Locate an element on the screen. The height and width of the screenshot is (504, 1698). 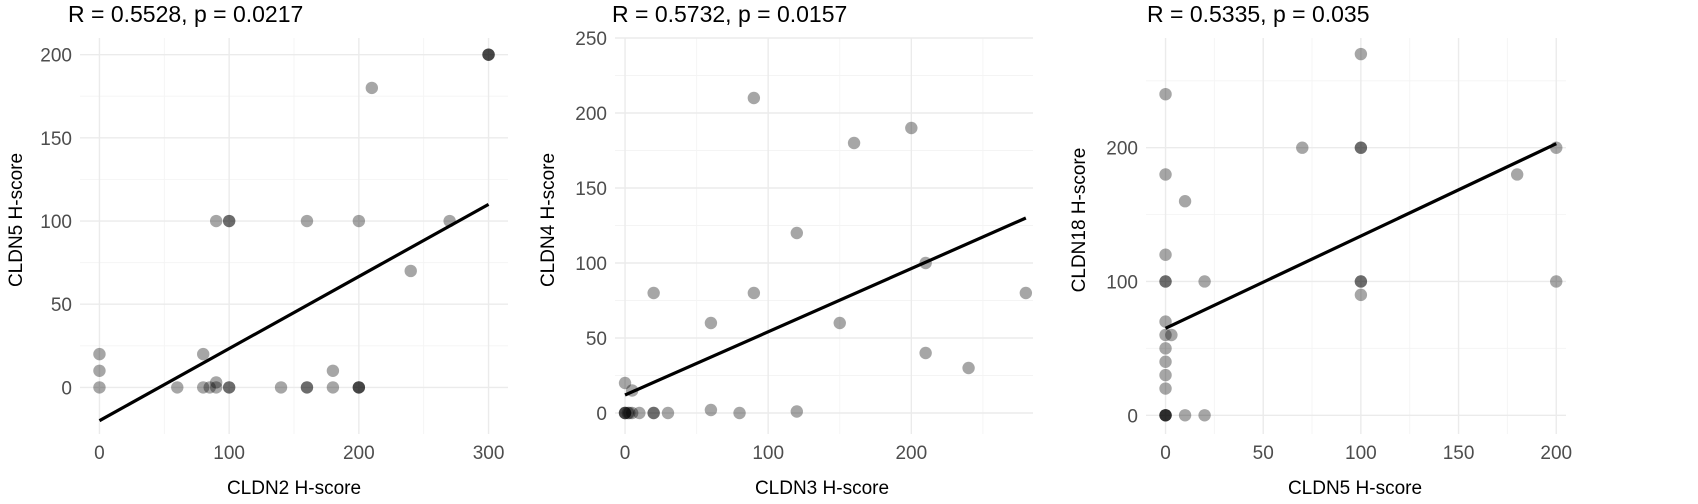
y-axis-label: CLDN18 H-score is located at coordinates (1079, 220).